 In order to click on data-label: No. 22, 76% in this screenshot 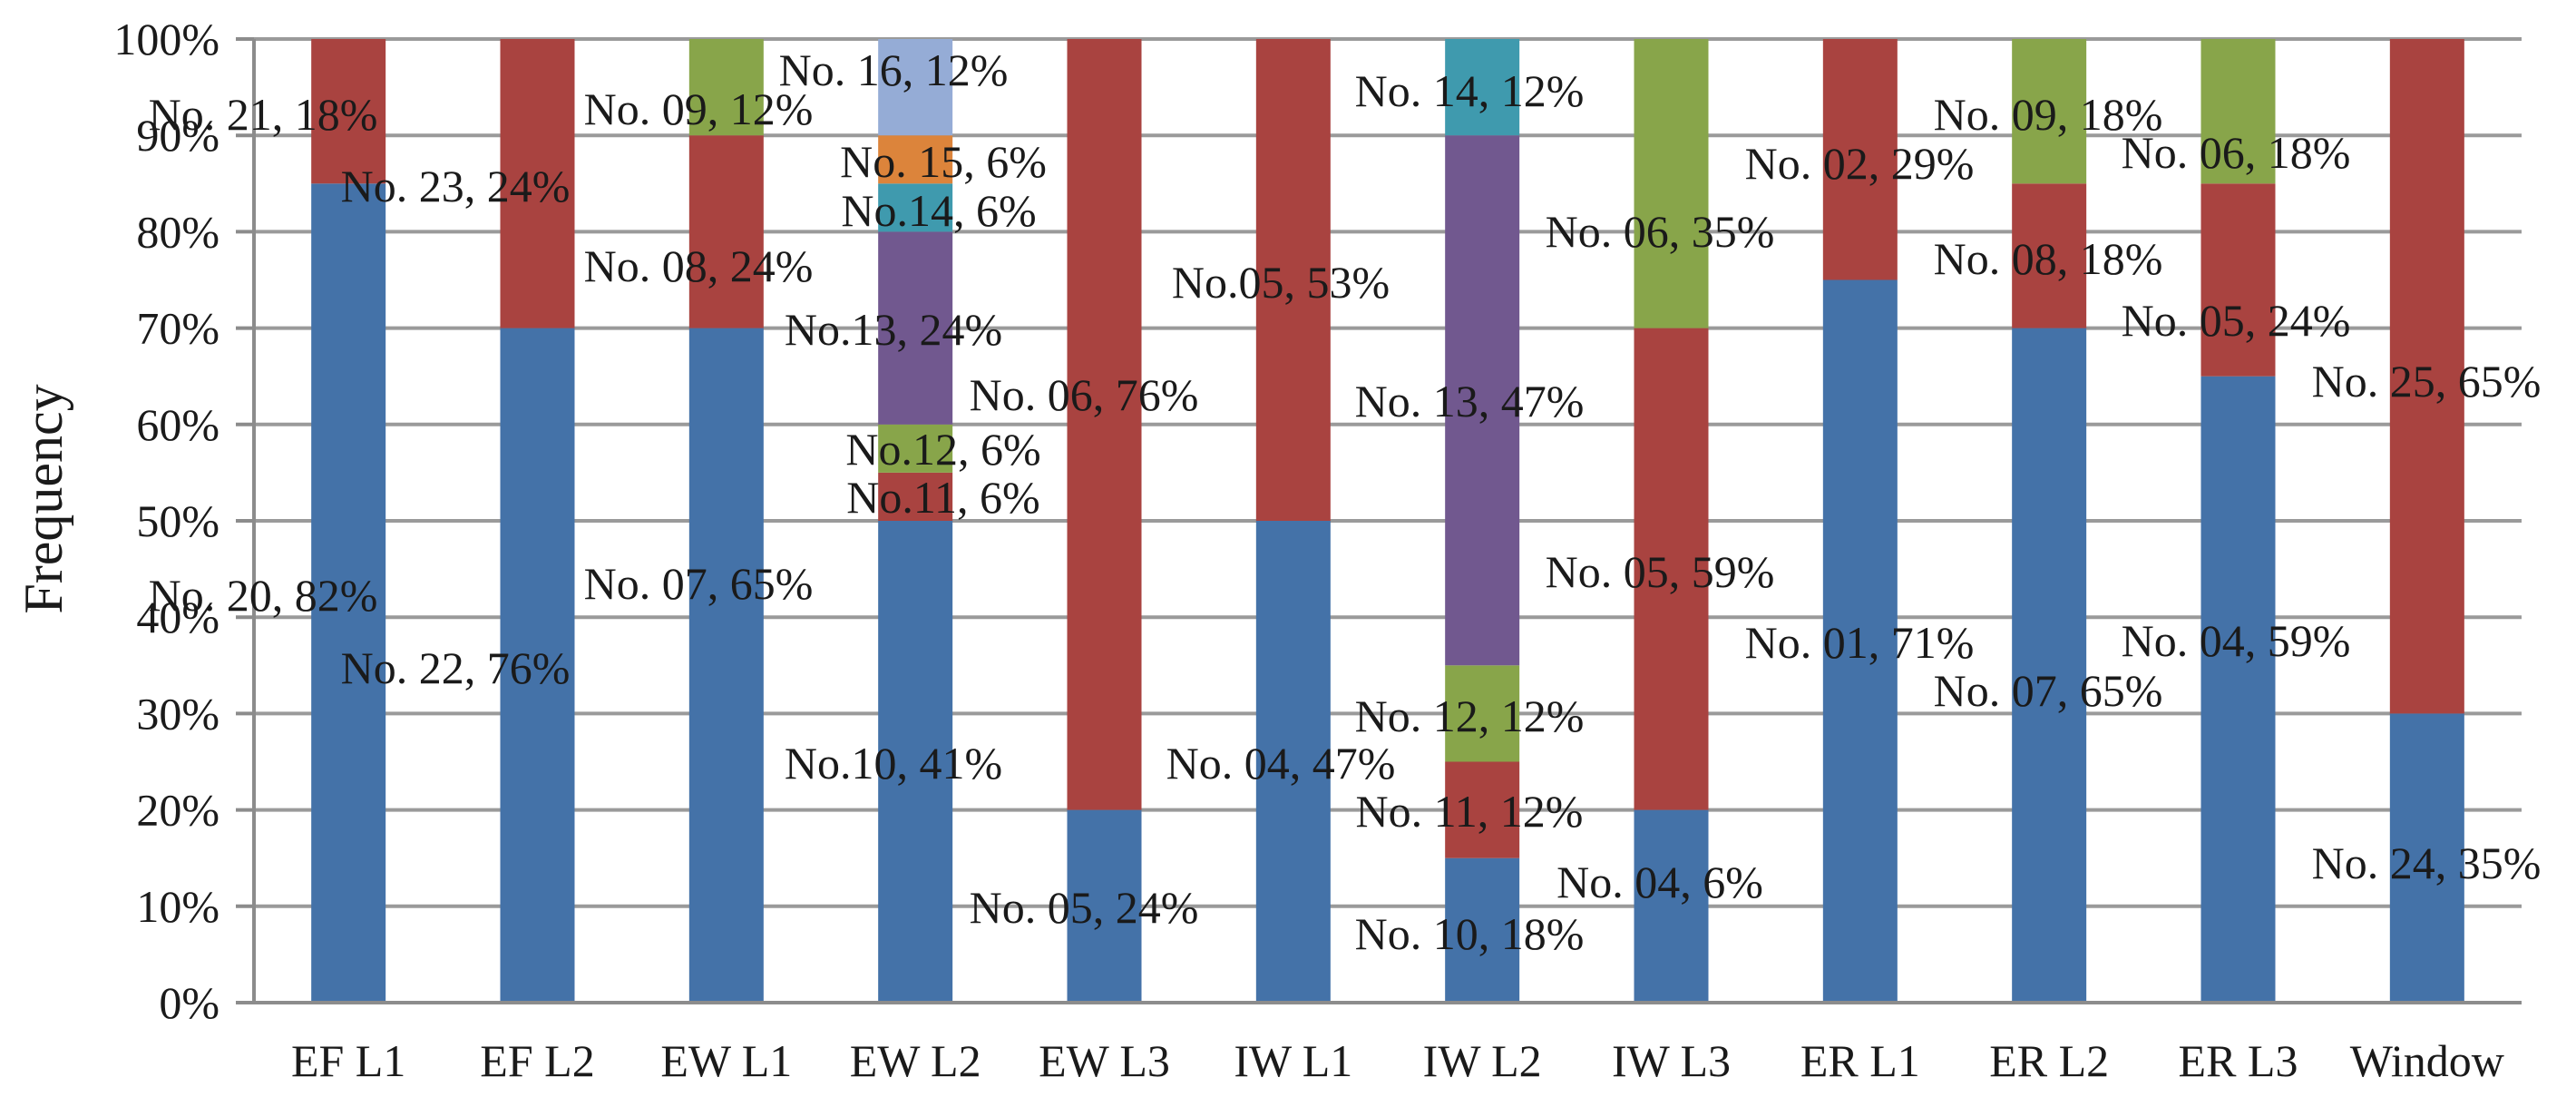, I will do `click(456, 667)`.